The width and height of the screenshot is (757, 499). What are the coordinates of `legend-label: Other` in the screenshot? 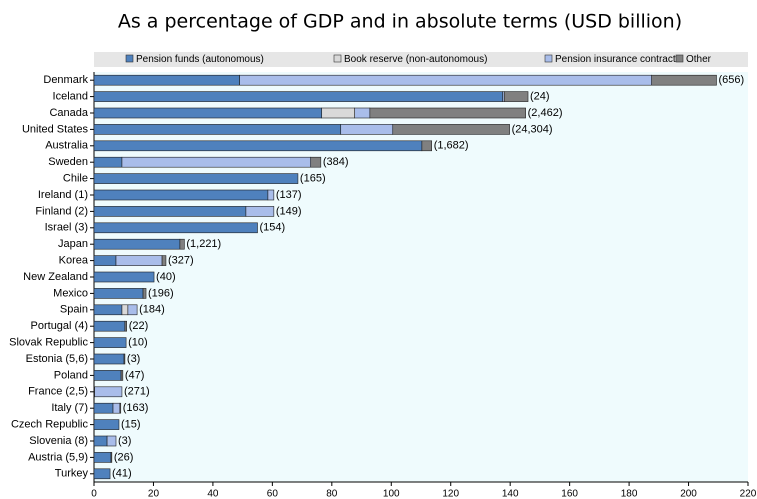 It's located at (699, 59).